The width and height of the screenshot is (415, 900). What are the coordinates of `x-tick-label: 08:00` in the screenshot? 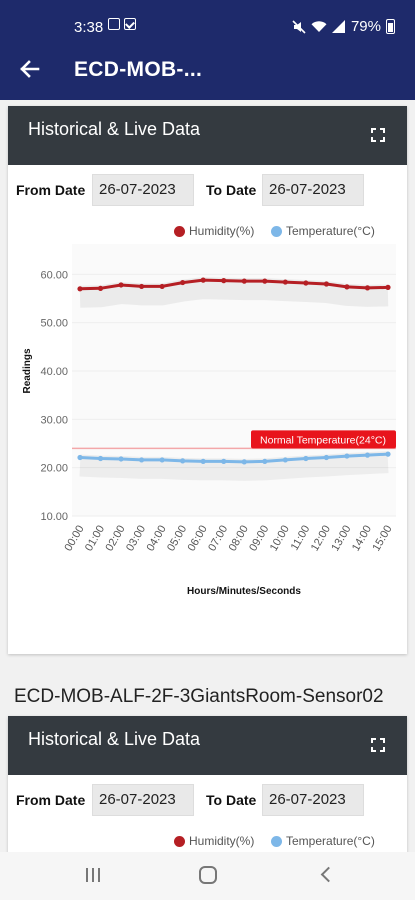 It's located at (239, 539).